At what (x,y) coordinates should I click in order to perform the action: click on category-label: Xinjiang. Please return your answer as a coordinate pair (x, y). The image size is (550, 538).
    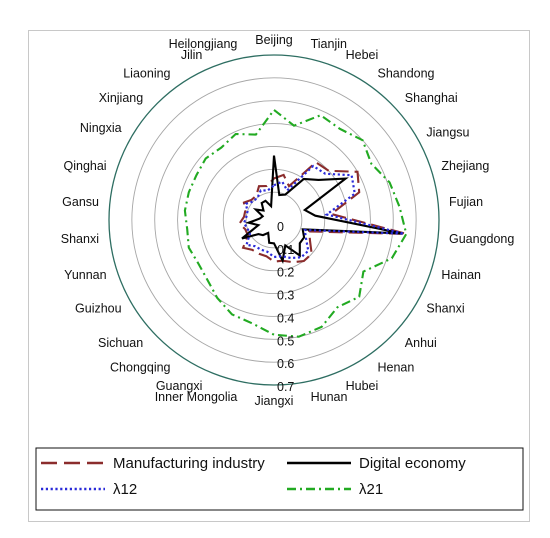
    Looking at the image, I should click on (121, 98).